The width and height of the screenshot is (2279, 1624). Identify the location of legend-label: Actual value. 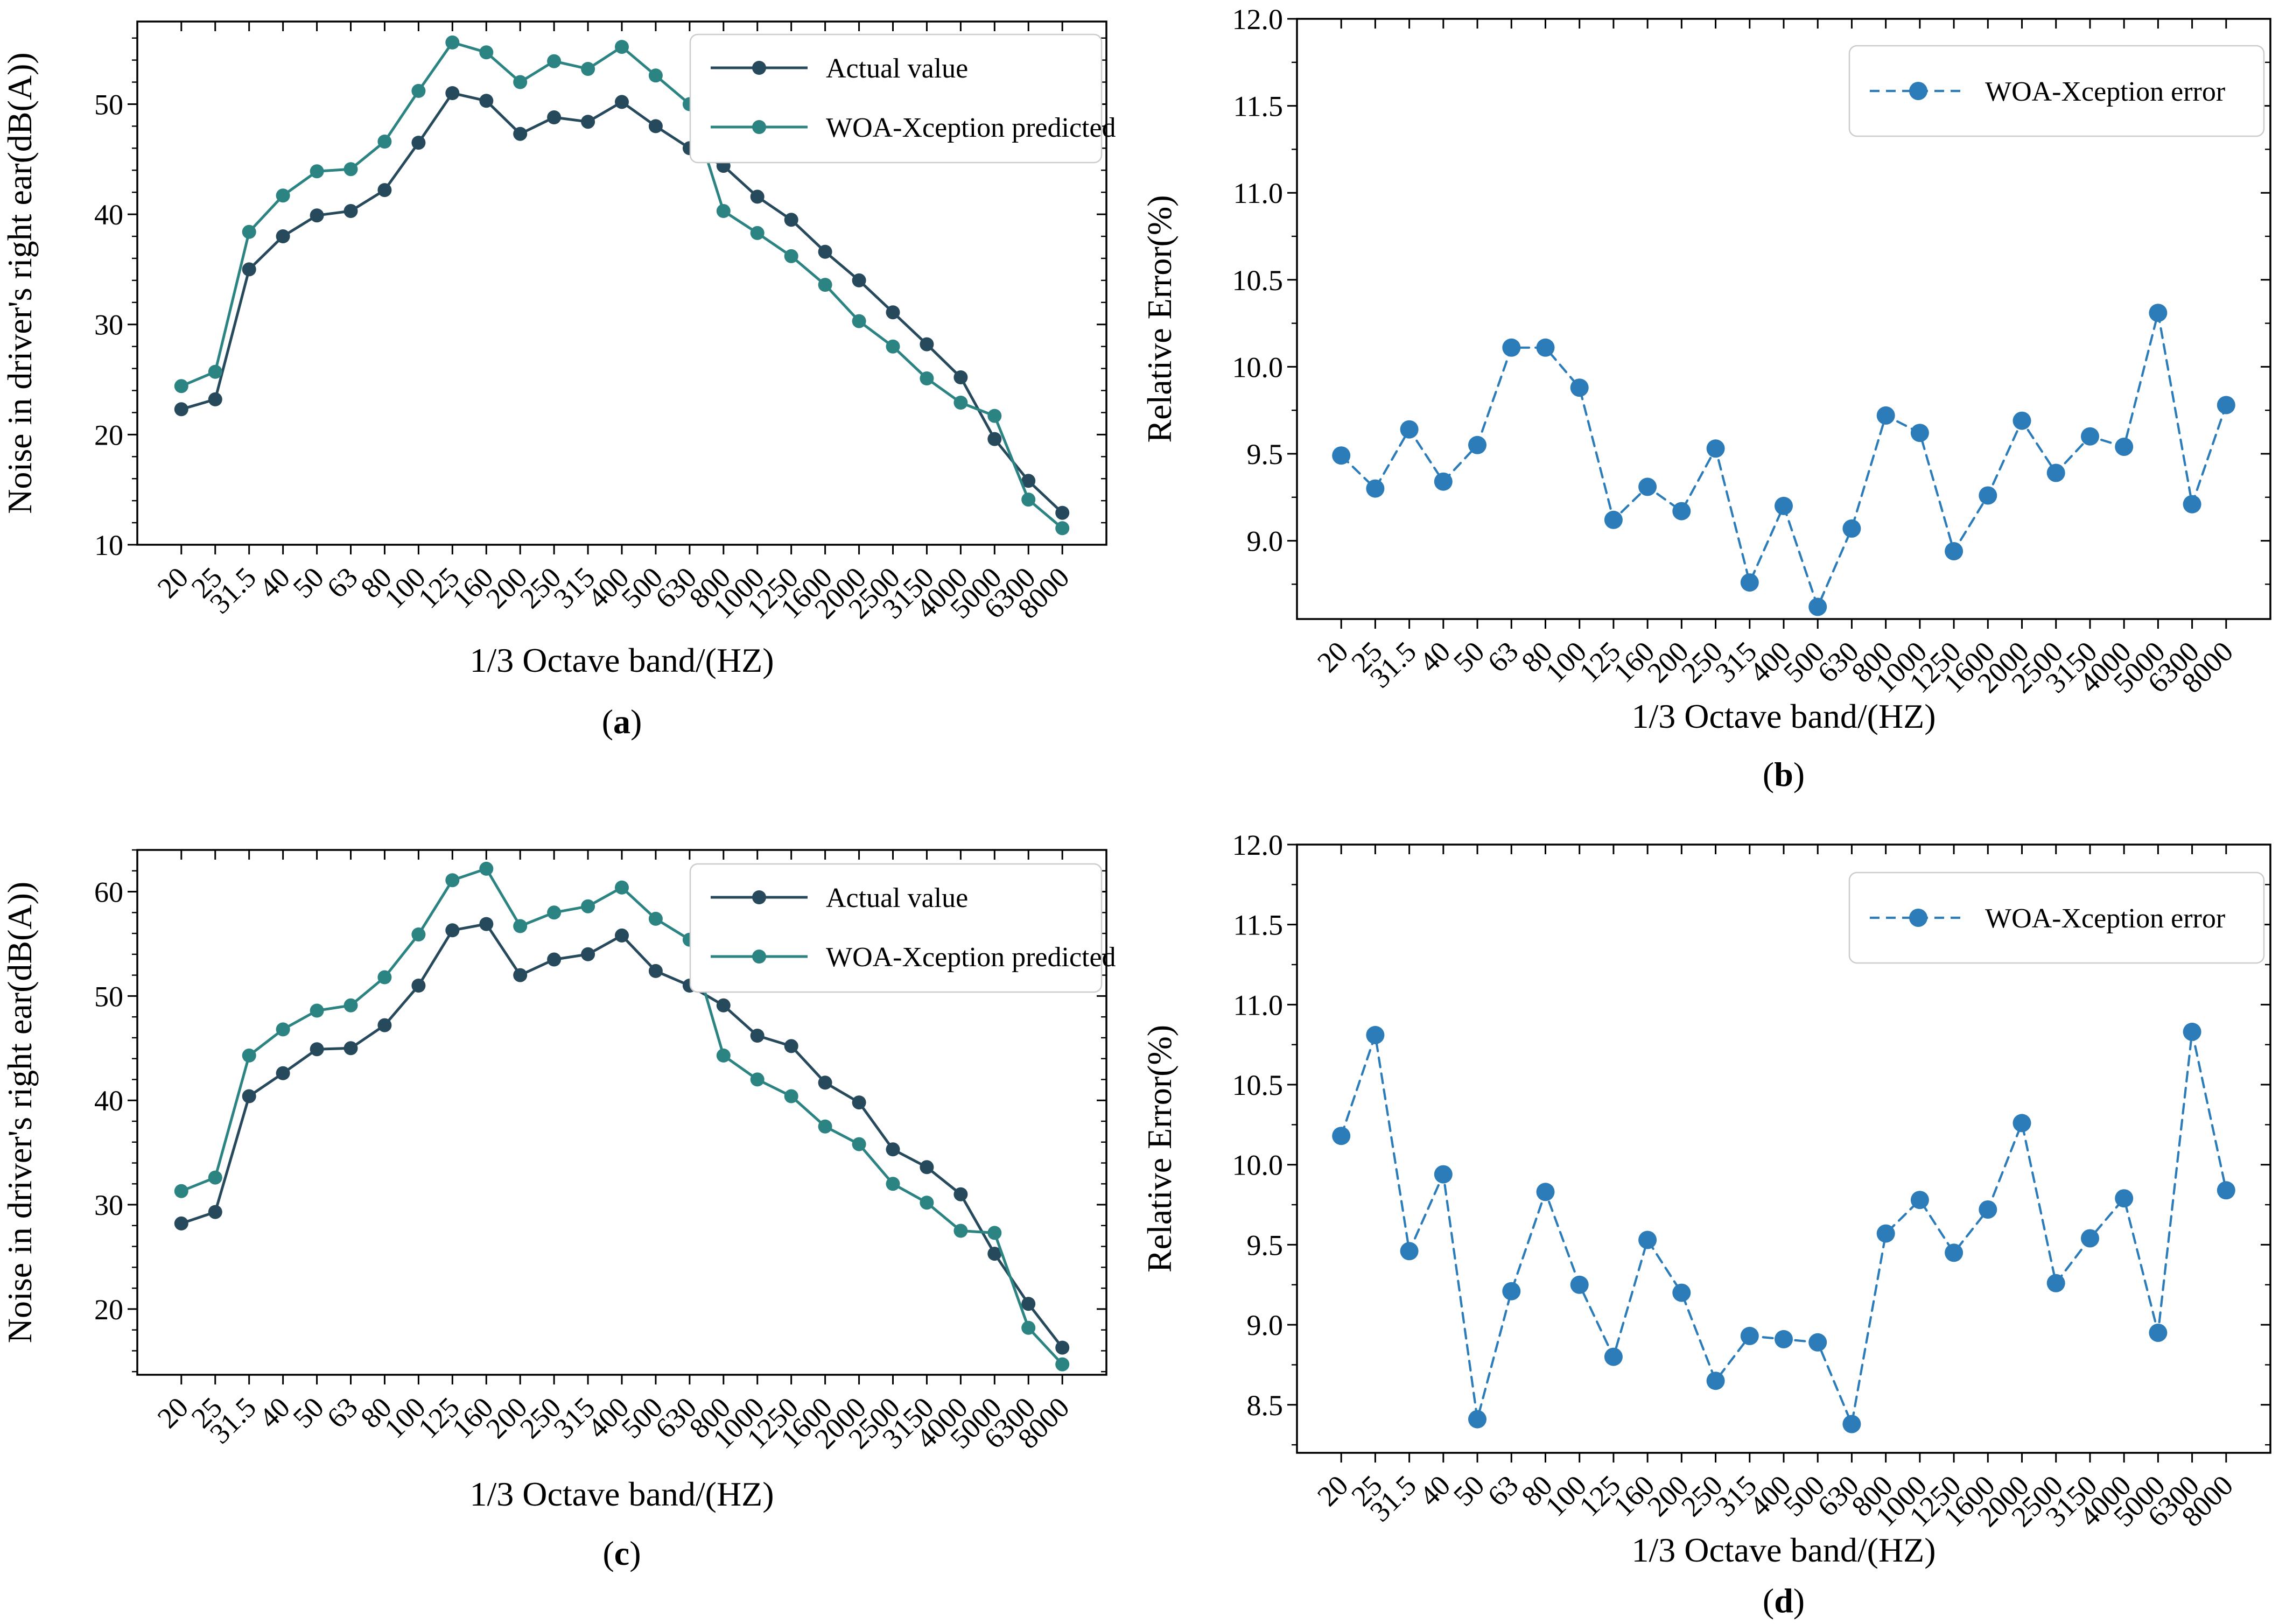
(897, 68).